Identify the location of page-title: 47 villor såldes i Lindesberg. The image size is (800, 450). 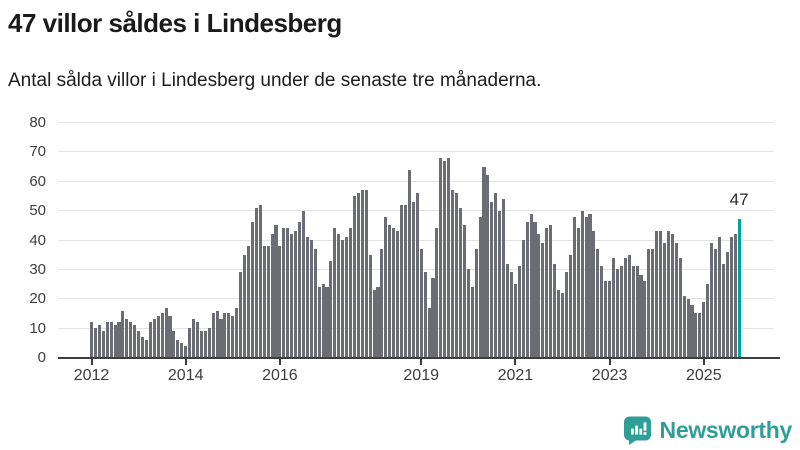
(175, 23).